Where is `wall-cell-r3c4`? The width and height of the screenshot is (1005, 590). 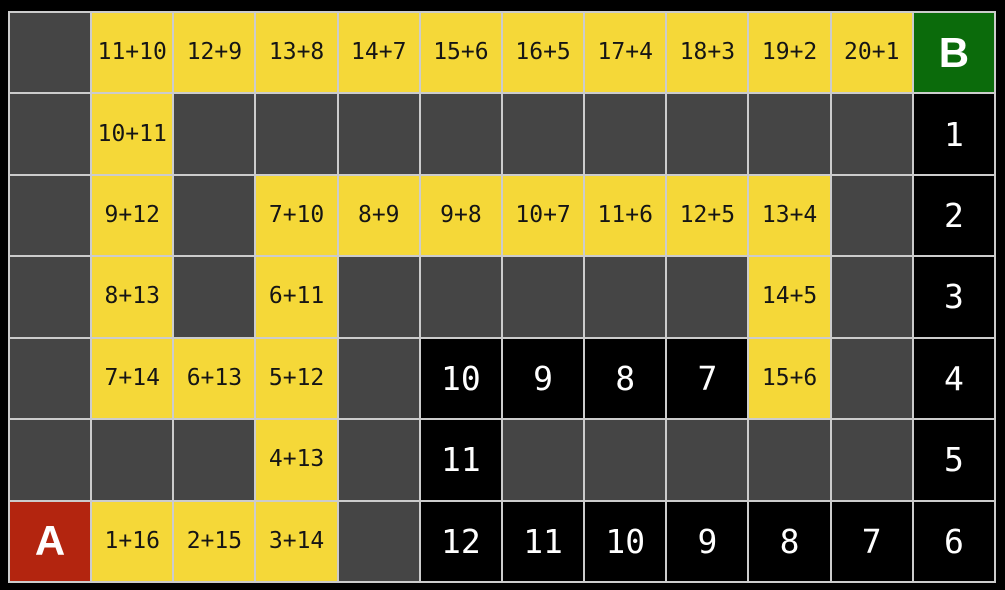 wall-cell-r3c4 is located at coordinates (378, 297).